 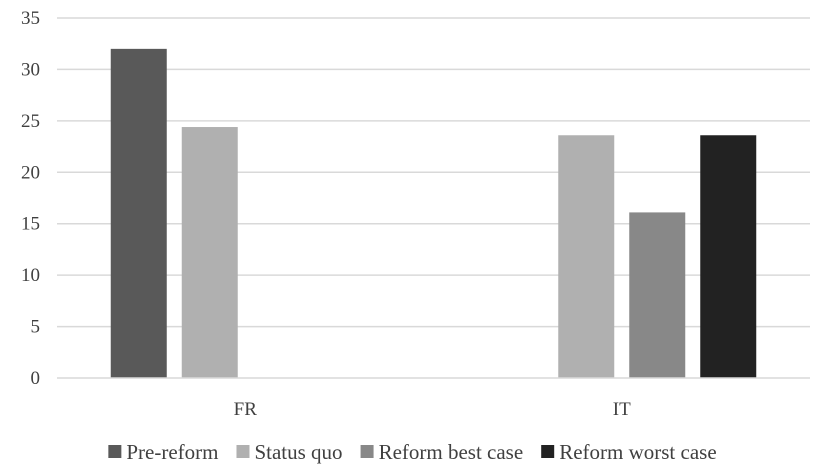 What do you see at coordinates (246, 409) in the screenshot?
I see `x-category-label: FR` at bounding box center [246, 409].